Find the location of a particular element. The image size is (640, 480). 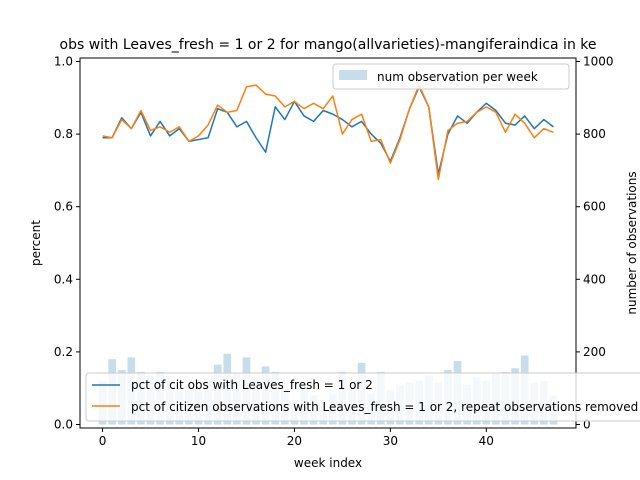

y-axis-right: 0 200 400 600 800 1000 is located at coordinates (595, 243).